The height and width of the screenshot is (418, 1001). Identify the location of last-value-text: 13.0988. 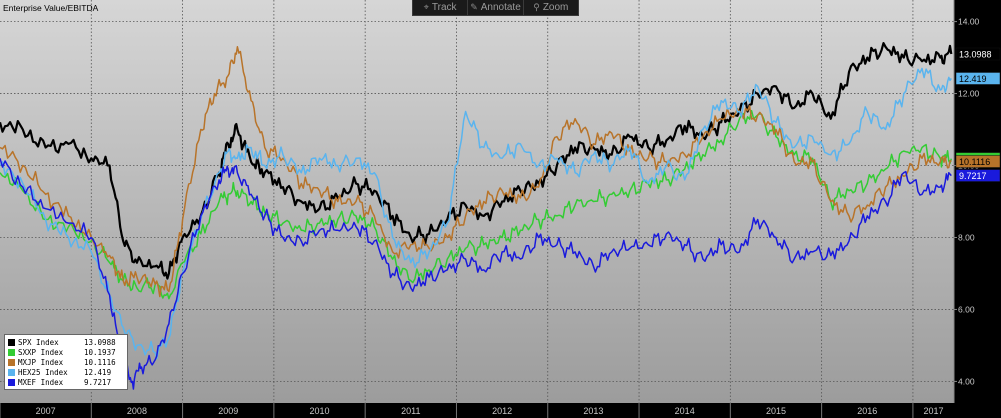
(975, 55).